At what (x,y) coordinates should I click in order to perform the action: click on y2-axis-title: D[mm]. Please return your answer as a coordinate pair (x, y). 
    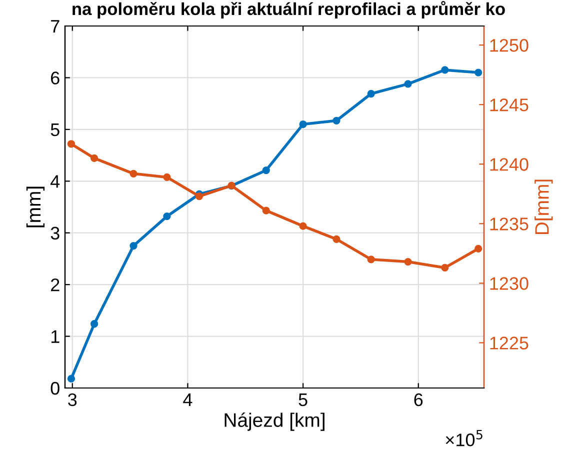
    Looking at the image, I should click on (543, 207).